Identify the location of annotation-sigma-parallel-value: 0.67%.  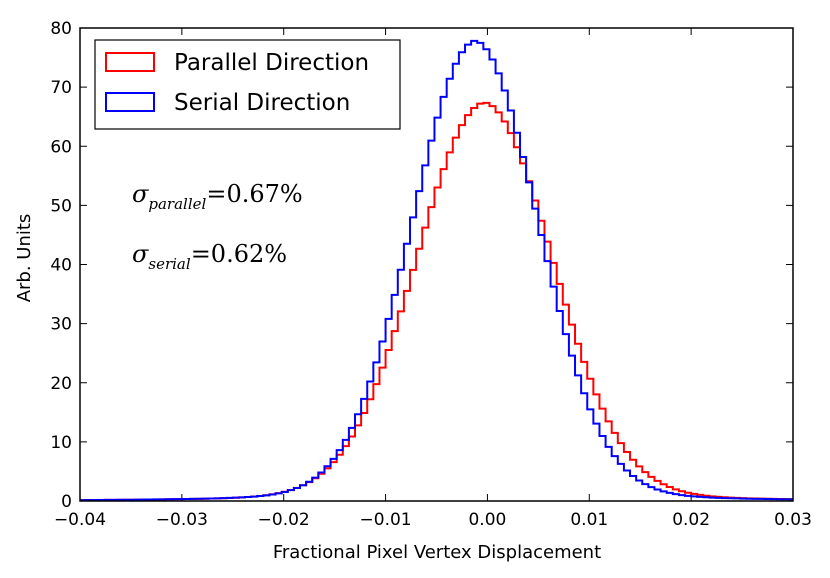
(264, 194).